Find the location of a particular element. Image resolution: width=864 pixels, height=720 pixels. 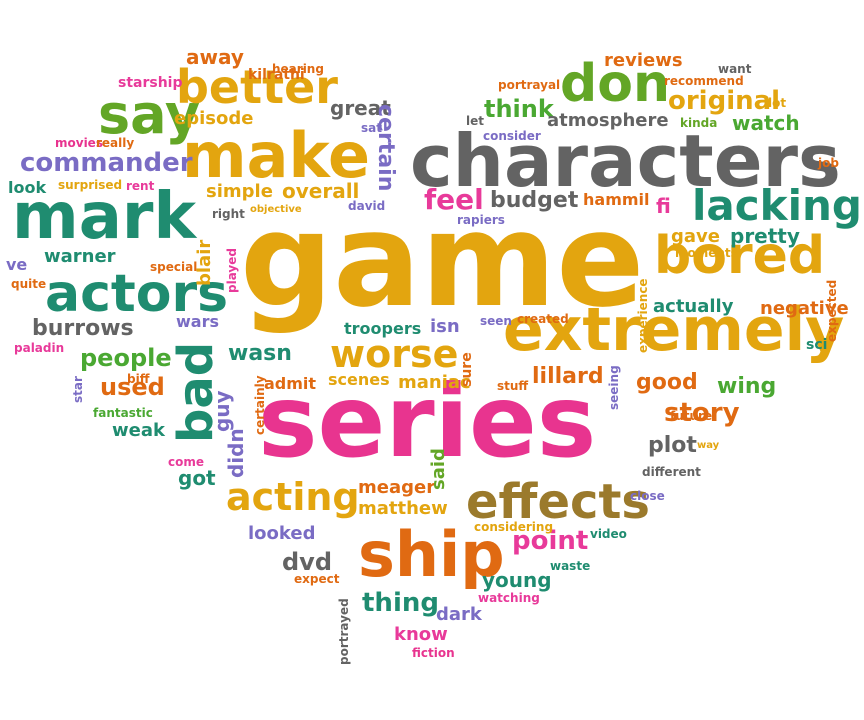

word-fantastic: fantastic is located at coordinates (123, 413).